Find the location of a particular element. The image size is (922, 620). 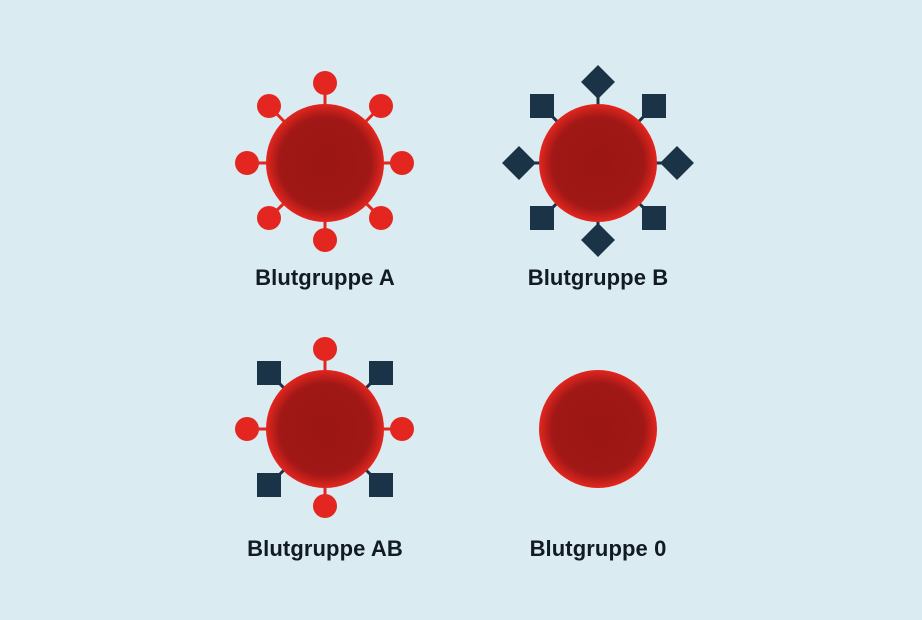

blood-cell-0-graphic is located at coordinates (598, 429).